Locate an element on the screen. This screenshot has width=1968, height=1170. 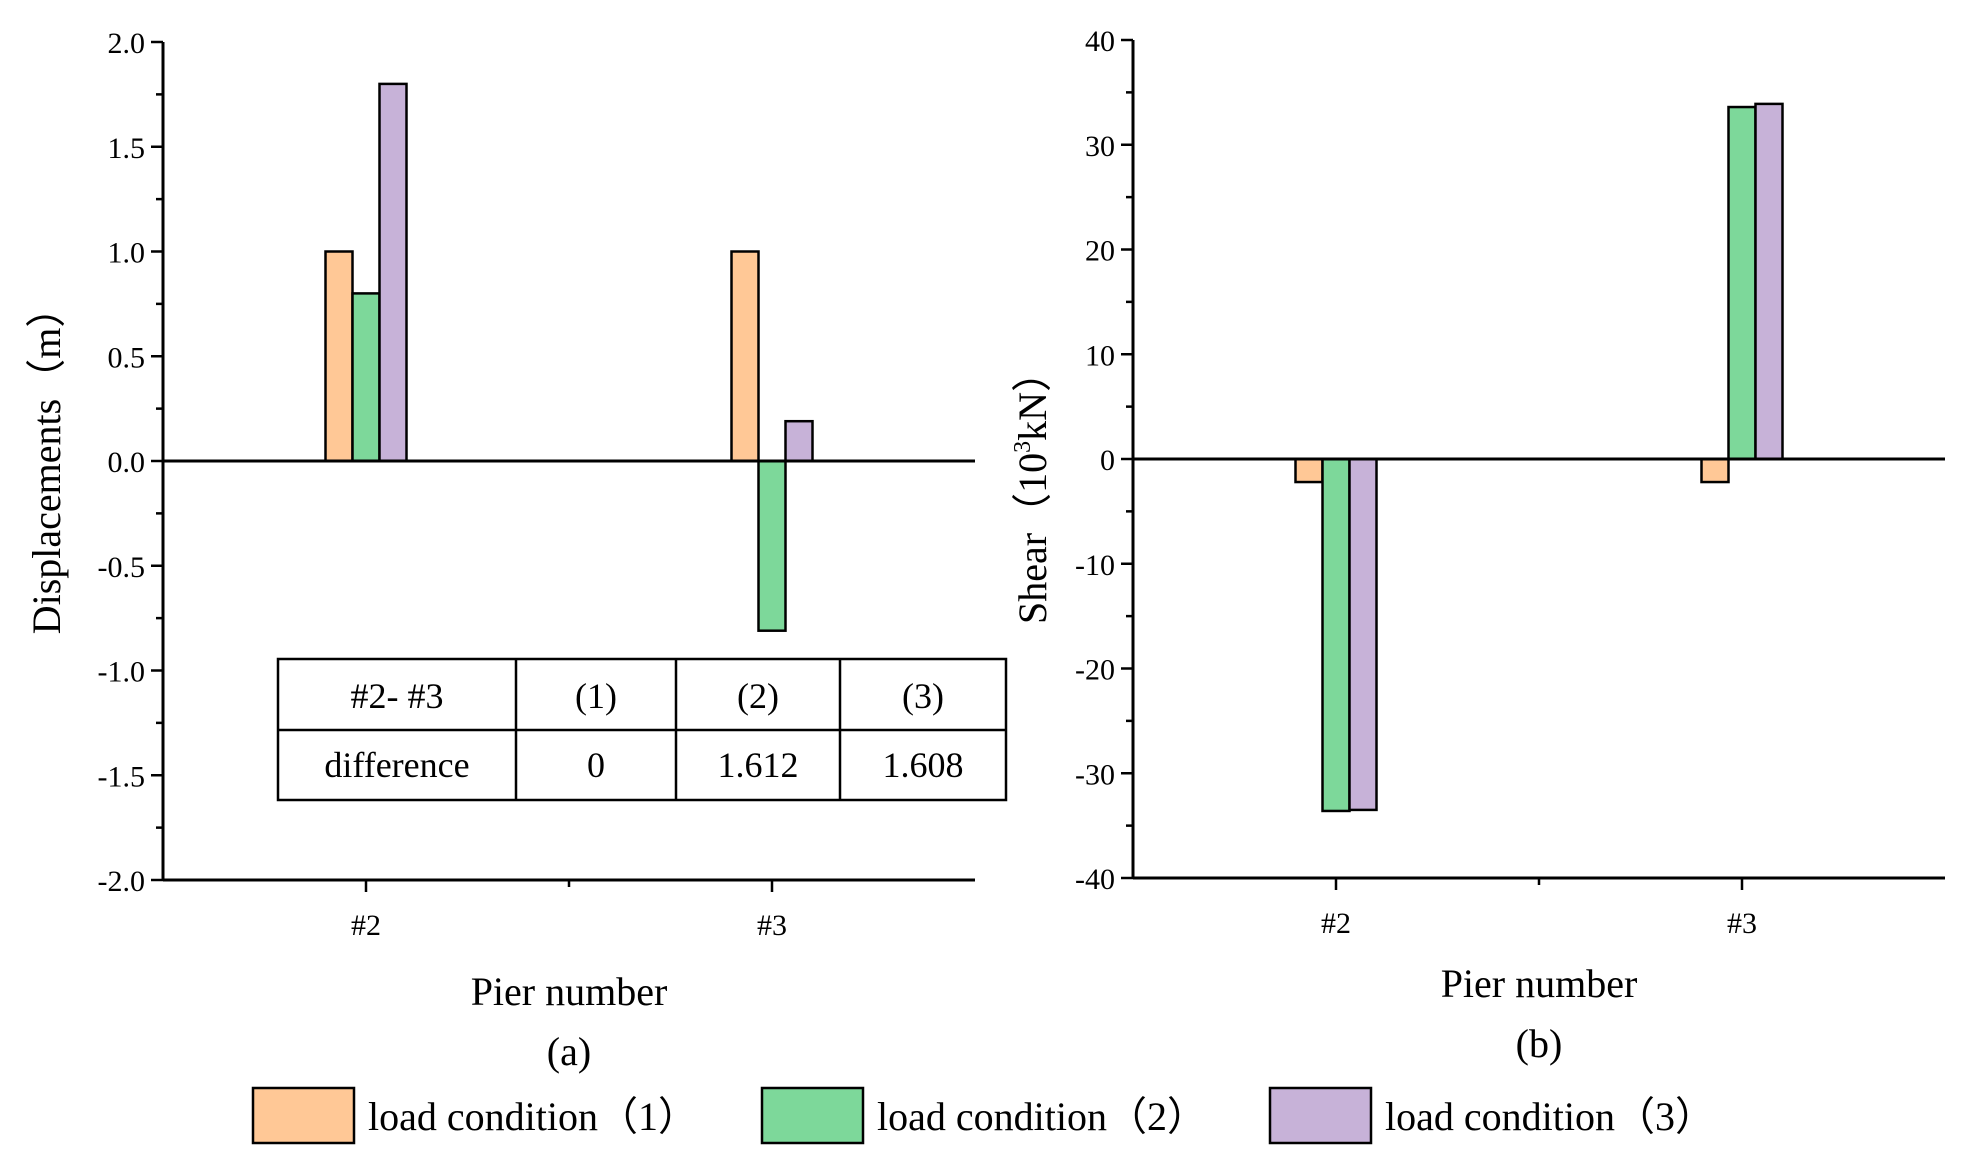
y-tick-label: 40 is located at coordinates (1100, 41).